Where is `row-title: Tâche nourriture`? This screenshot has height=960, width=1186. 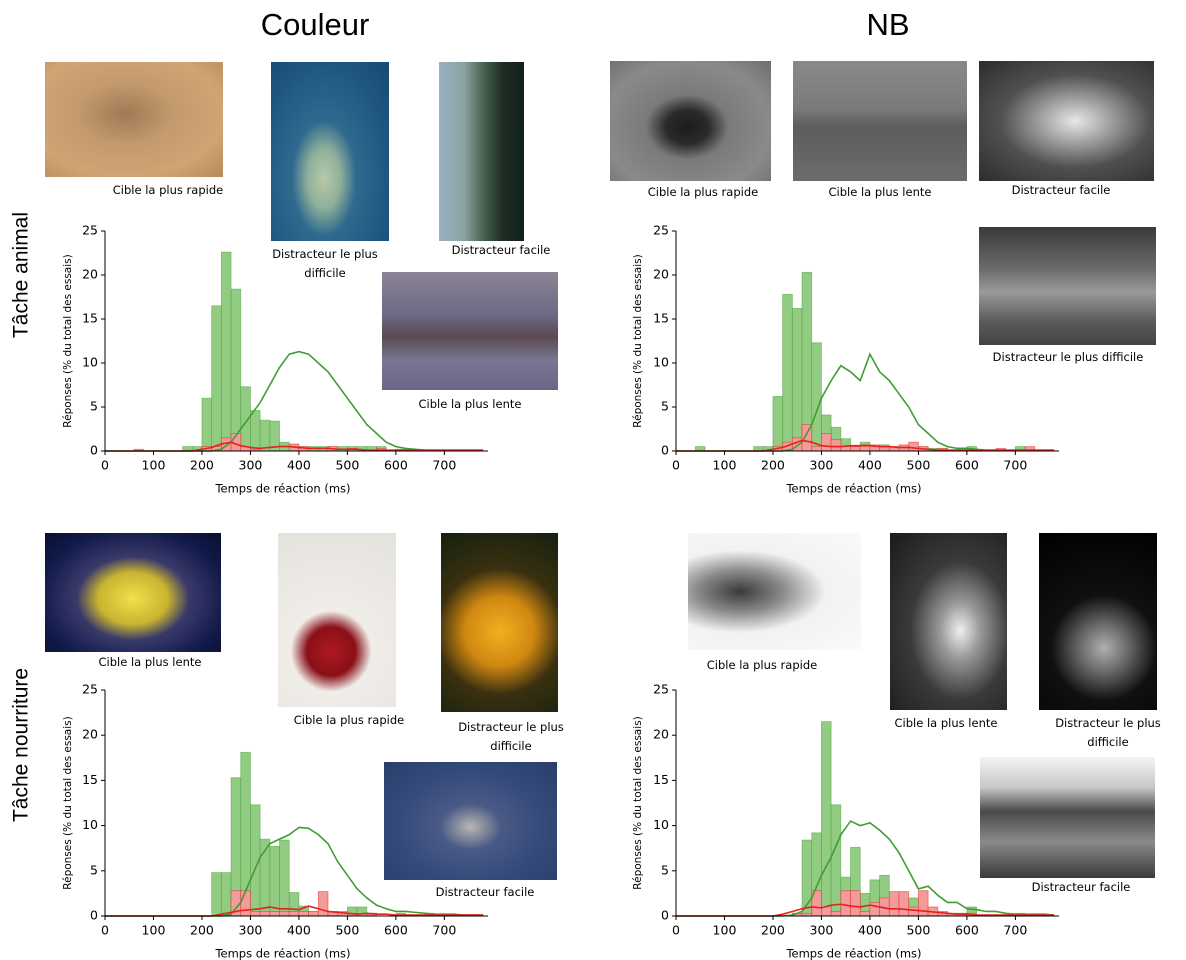 row-title: Tâche nourriture is located at coordinates (21, 745).